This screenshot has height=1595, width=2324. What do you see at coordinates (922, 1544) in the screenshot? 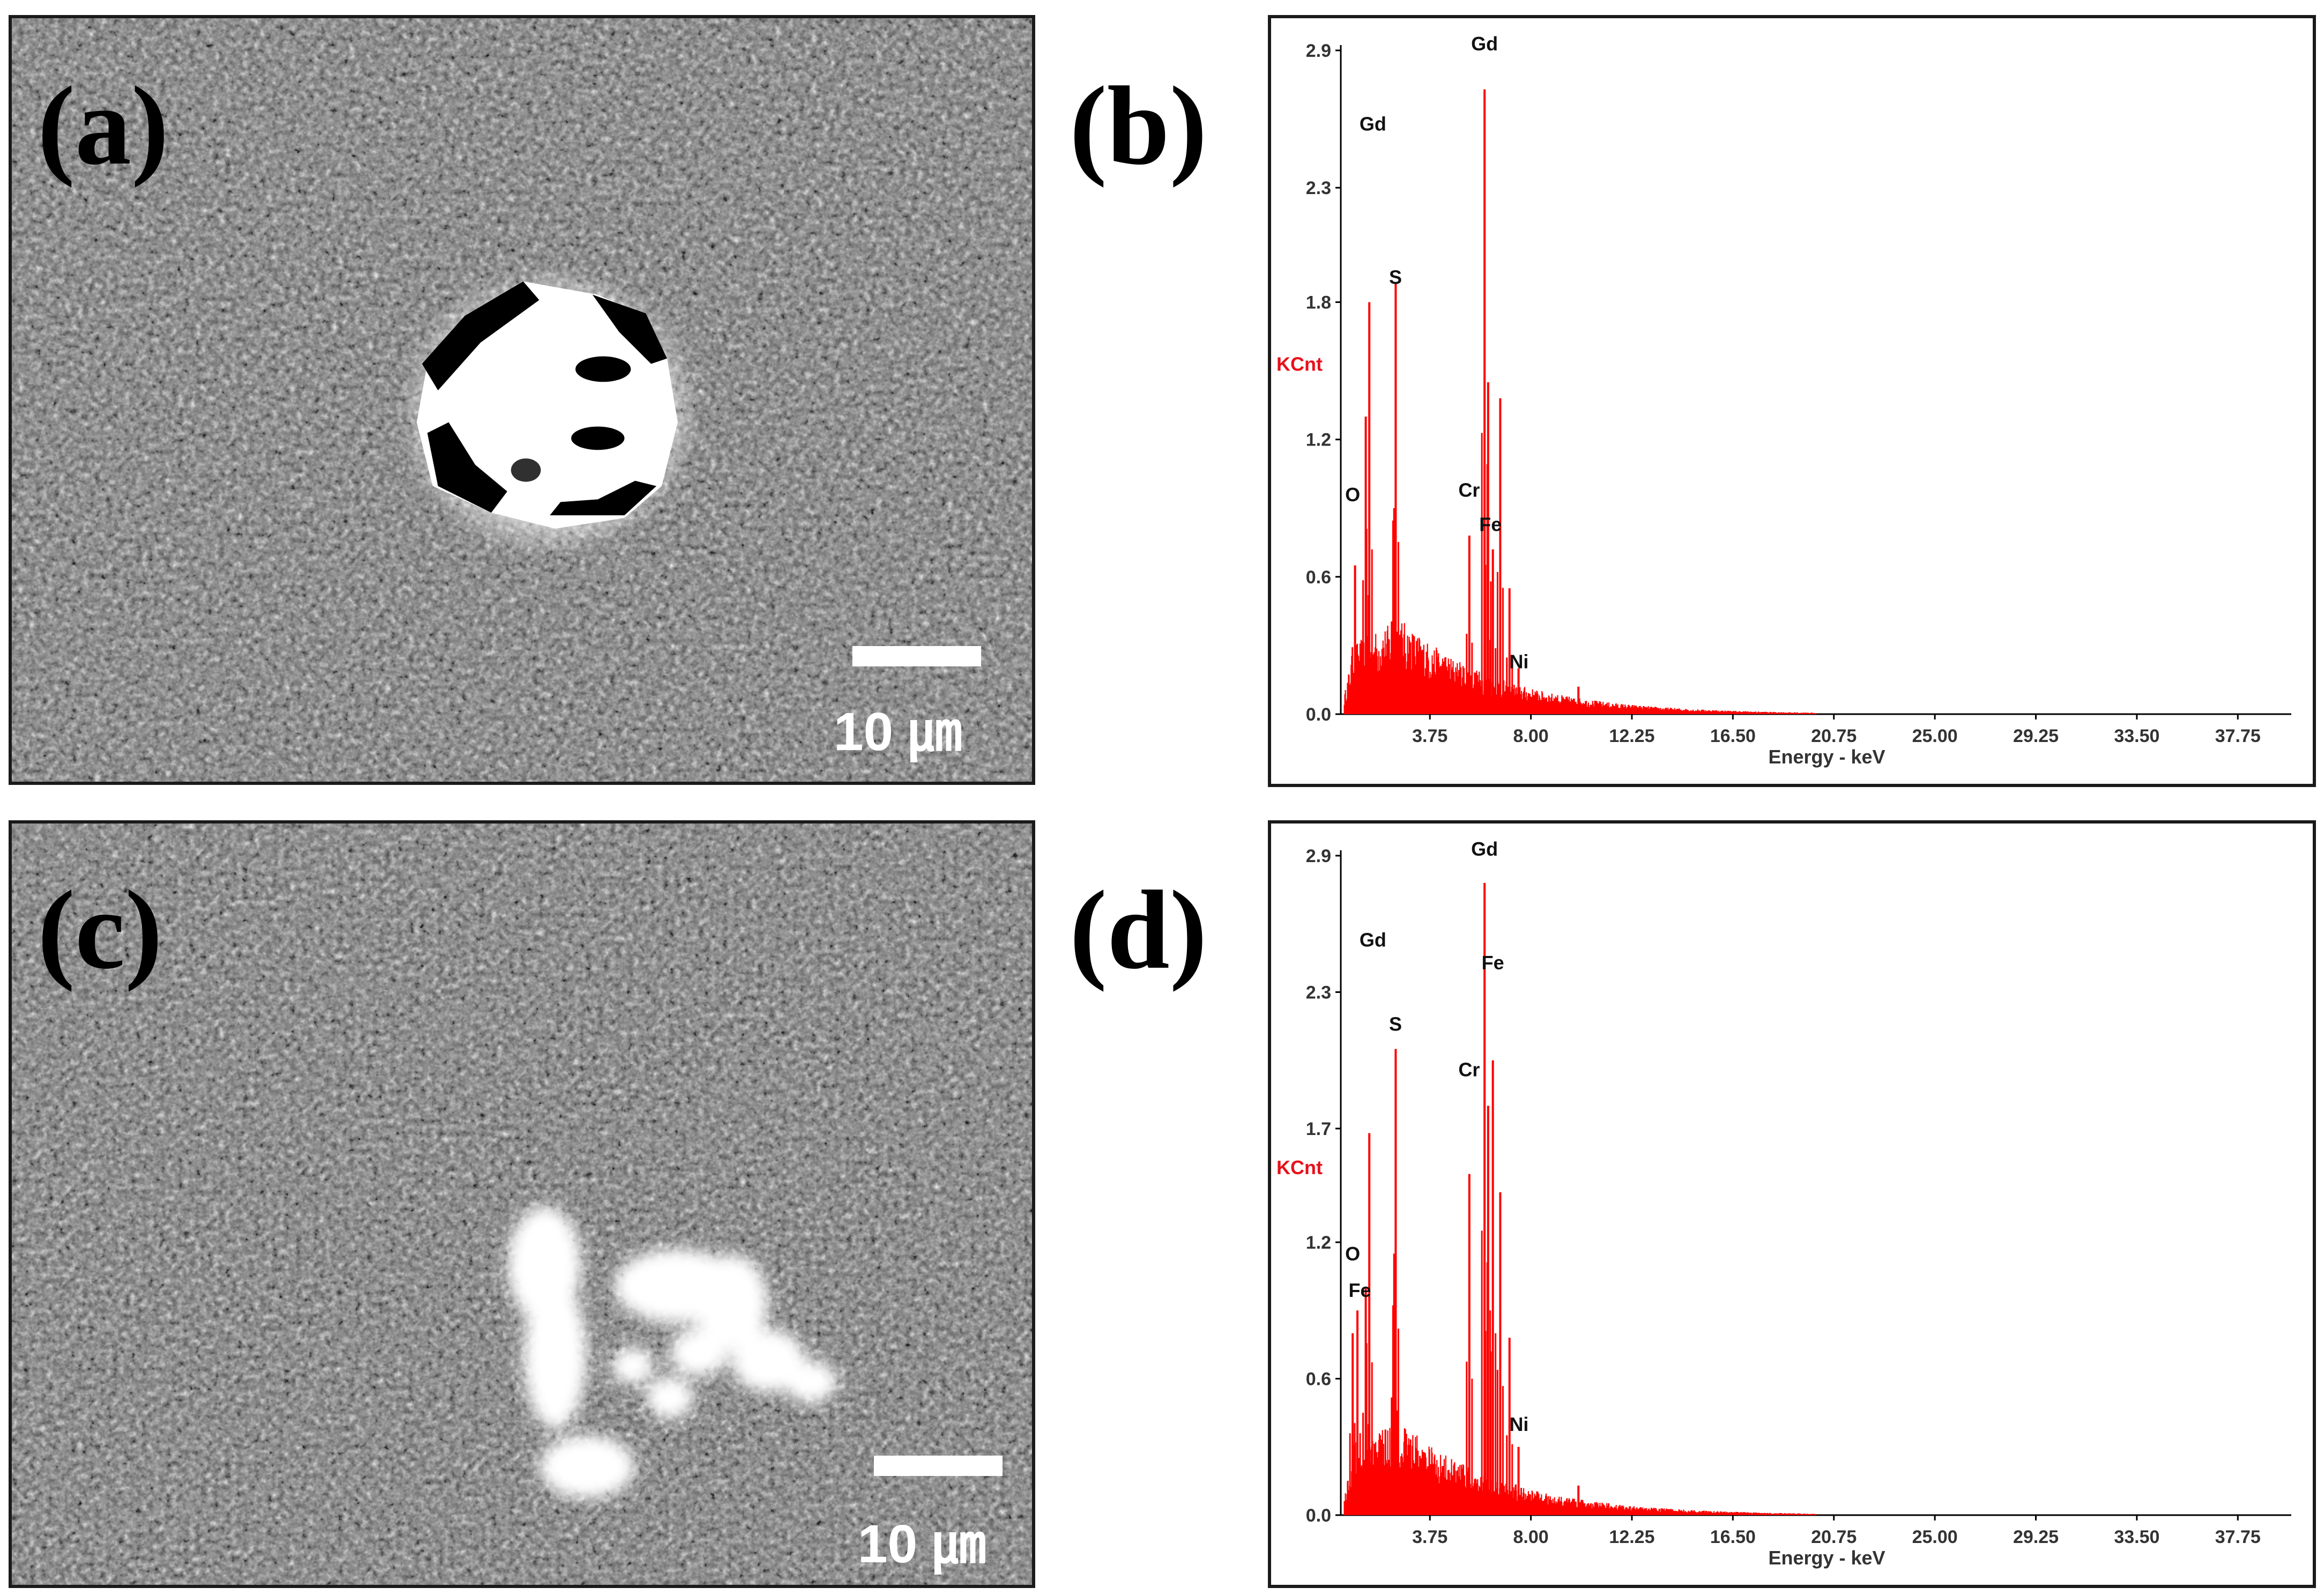
I see `scale-text-c: 10 ㎛` at bounding box center [922, 1544].